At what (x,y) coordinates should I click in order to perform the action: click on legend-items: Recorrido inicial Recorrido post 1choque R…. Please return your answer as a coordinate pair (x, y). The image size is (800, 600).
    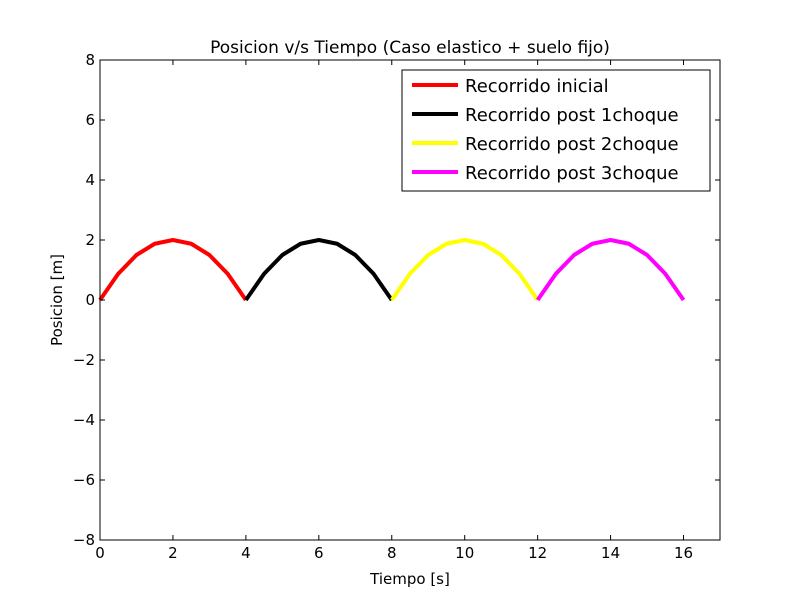
    Looking at the image, I should click on (545, 130).